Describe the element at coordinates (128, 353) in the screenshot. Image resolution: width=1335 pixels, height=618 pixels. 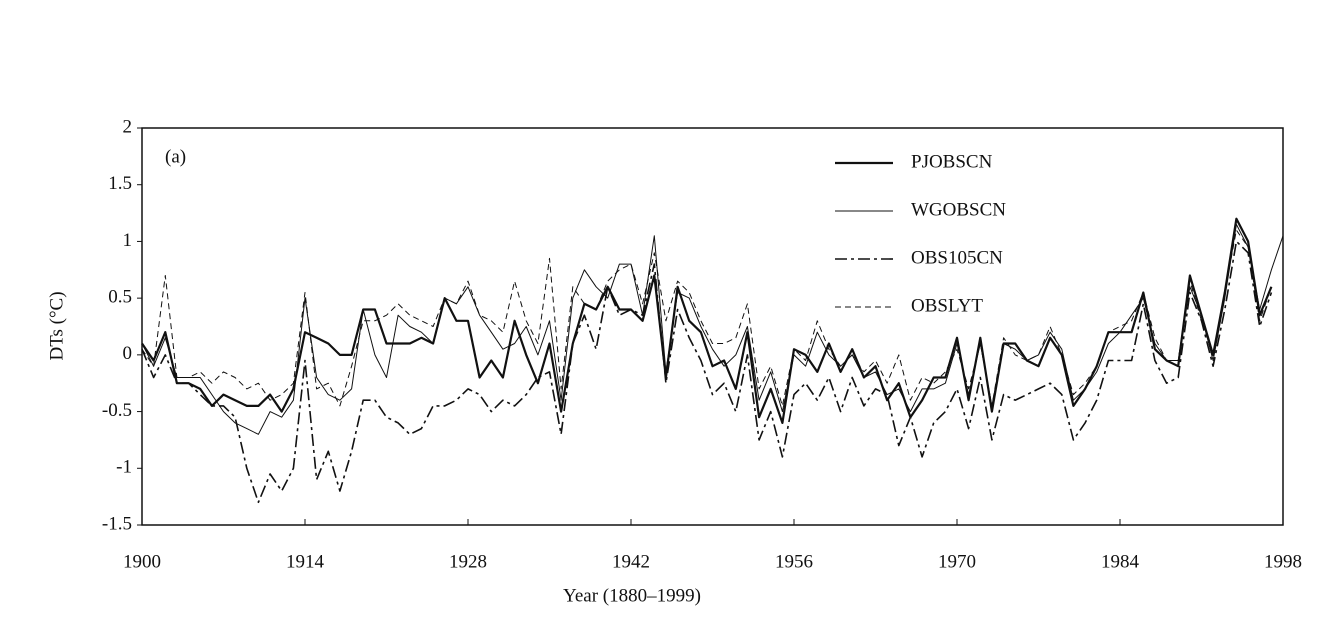
I see `y-tick-label: 0` at that location.